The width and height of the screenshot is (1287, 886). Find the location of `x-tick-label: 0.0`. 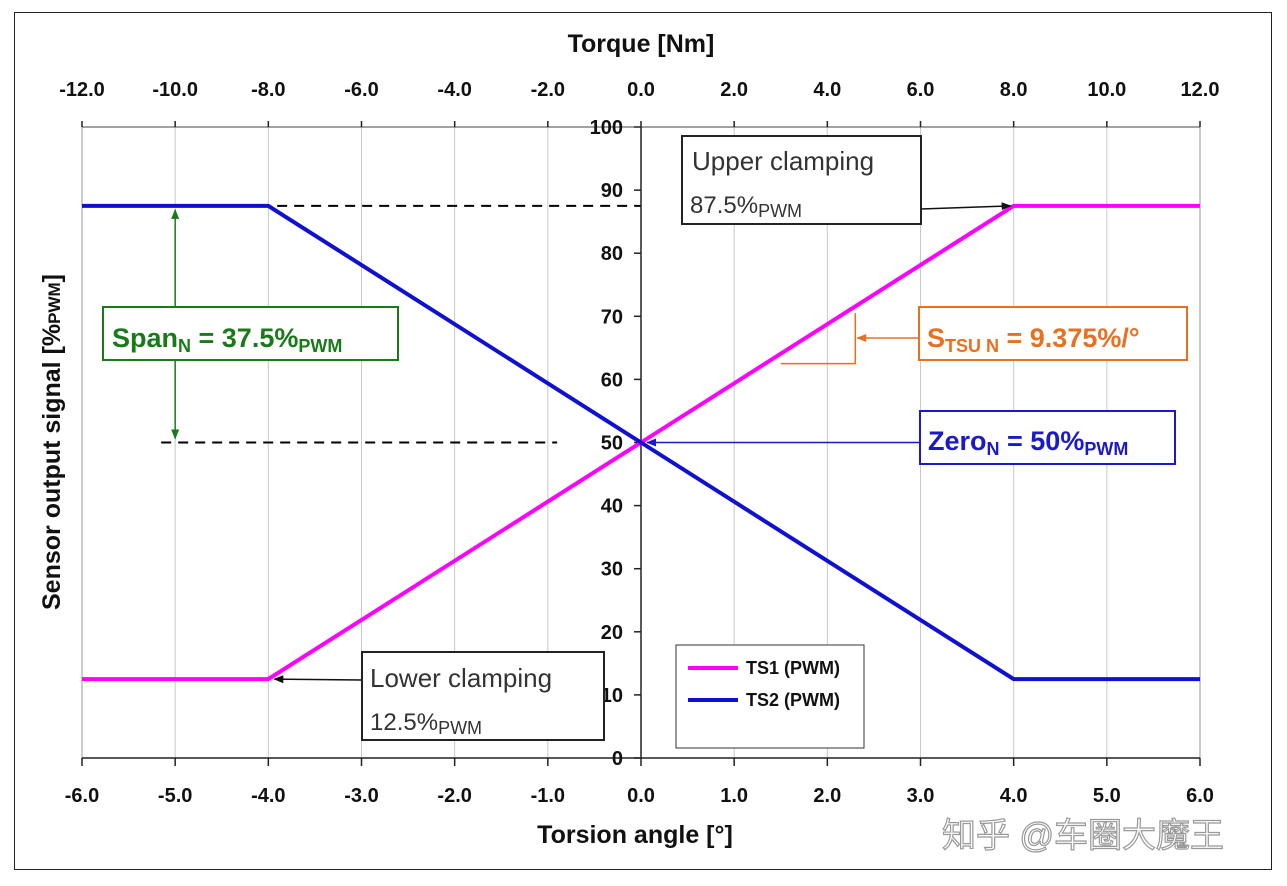

x-tick-label: 0.0 is located at coordinates (641, 796).